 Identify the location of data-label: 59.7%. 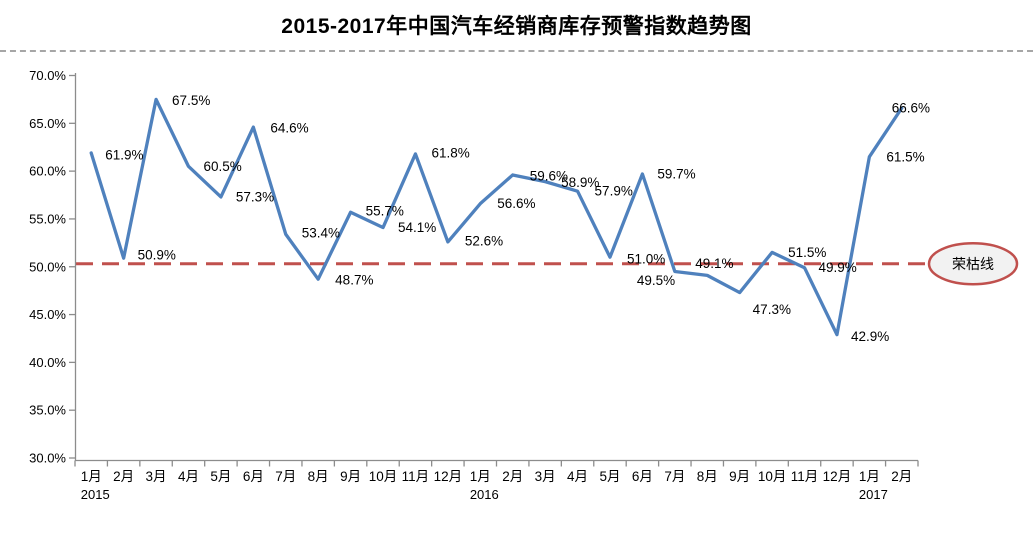
(676, 173).